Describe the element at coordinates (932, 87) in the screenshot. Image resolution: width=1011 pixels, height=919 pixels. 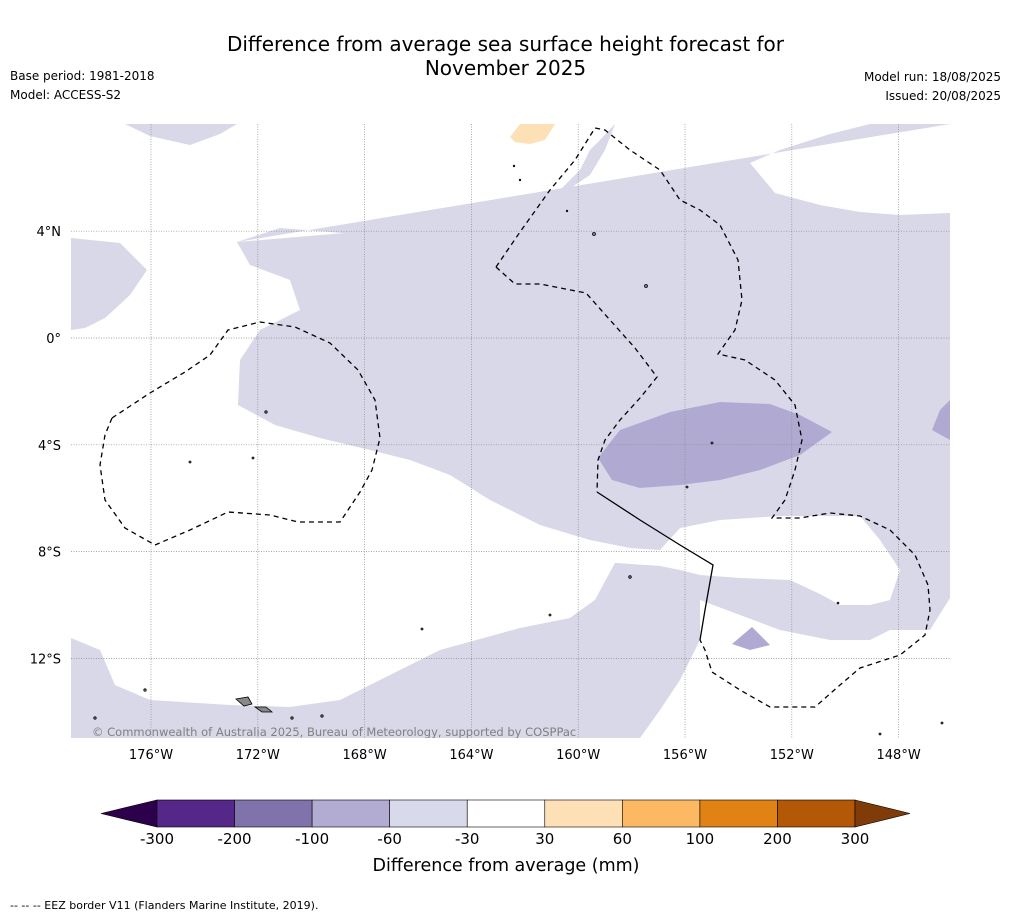
I see `meta-right: Model run: 18/08/2025 Issued: 20/08/2025` at that location.